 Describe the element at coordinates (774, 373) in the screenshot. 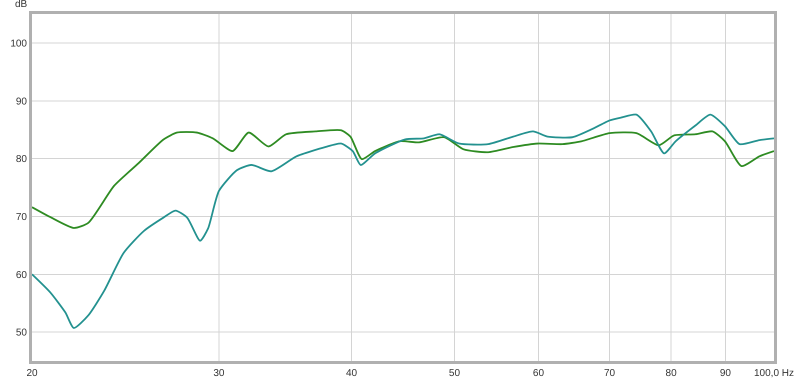

I see `x-tick-label: 100,0 Hz` at that location.